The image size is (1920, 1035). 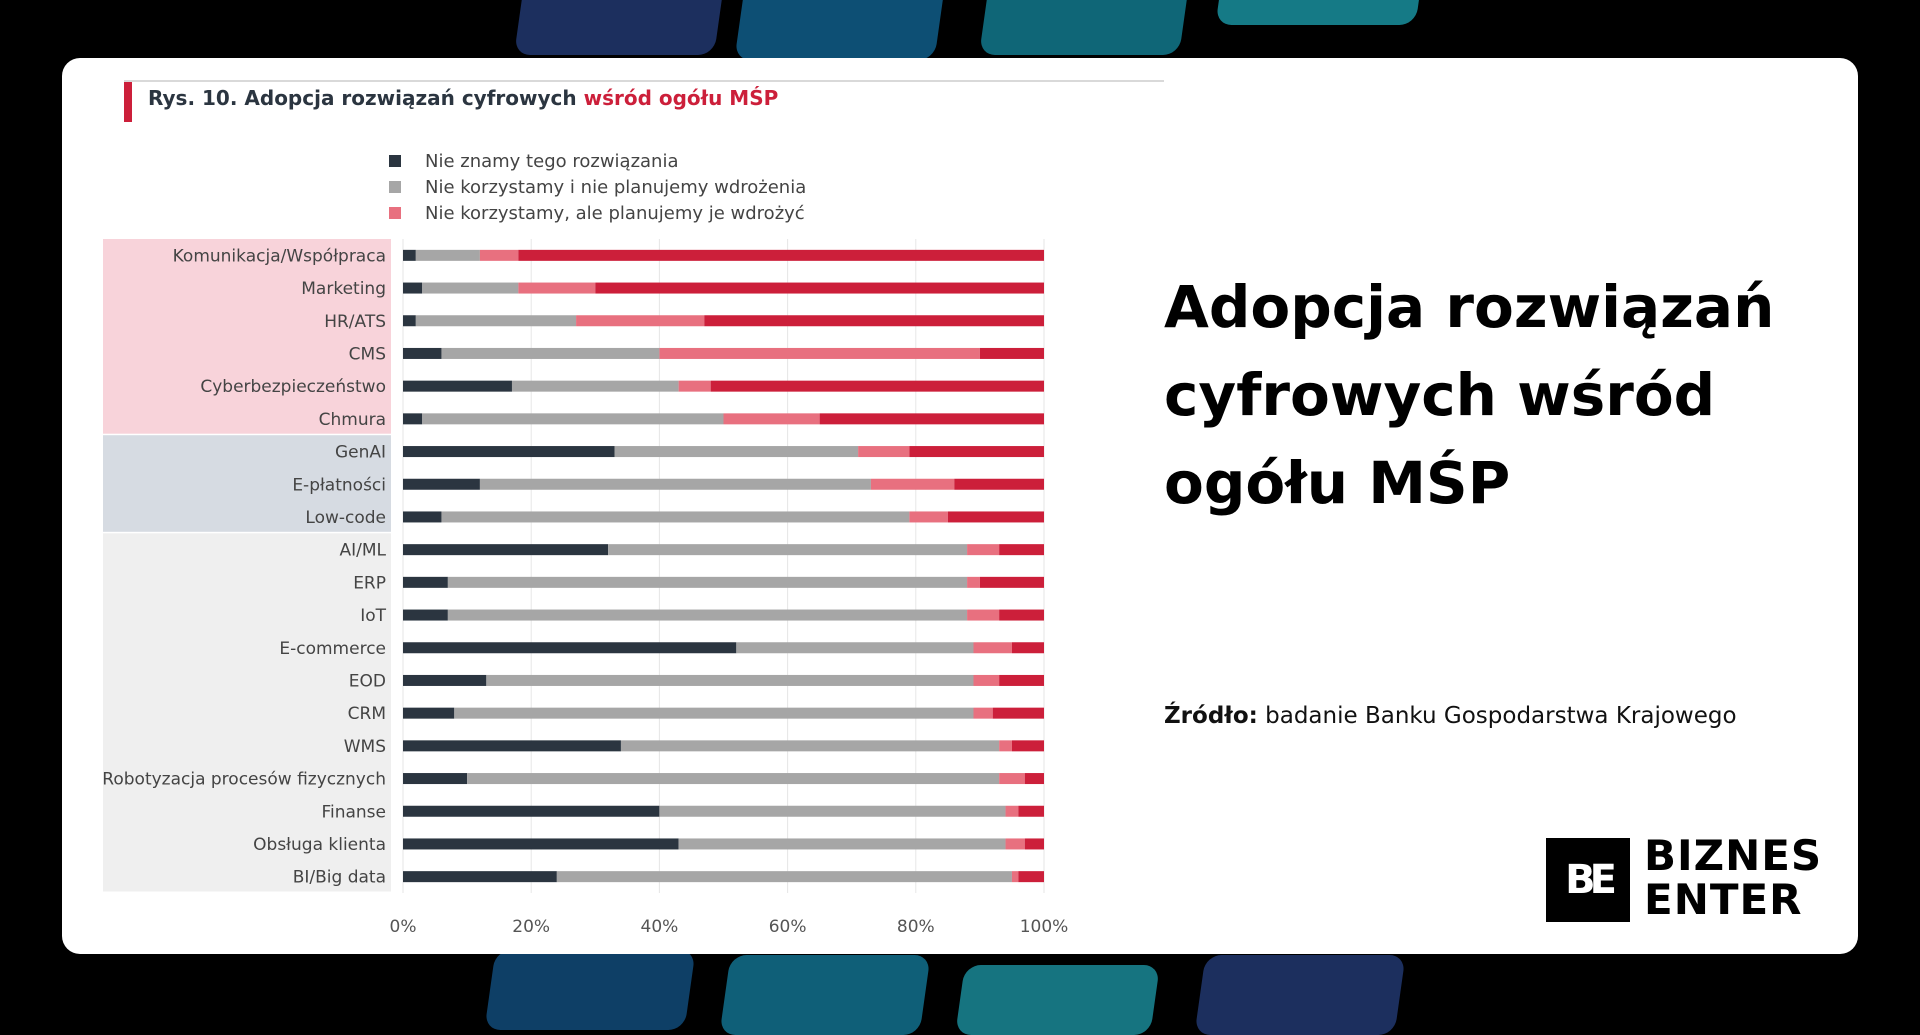 What do you see at coordinates (353, 812) in the screenshot?
I see `category-label: Finanse` at bounding box center [353, 812].